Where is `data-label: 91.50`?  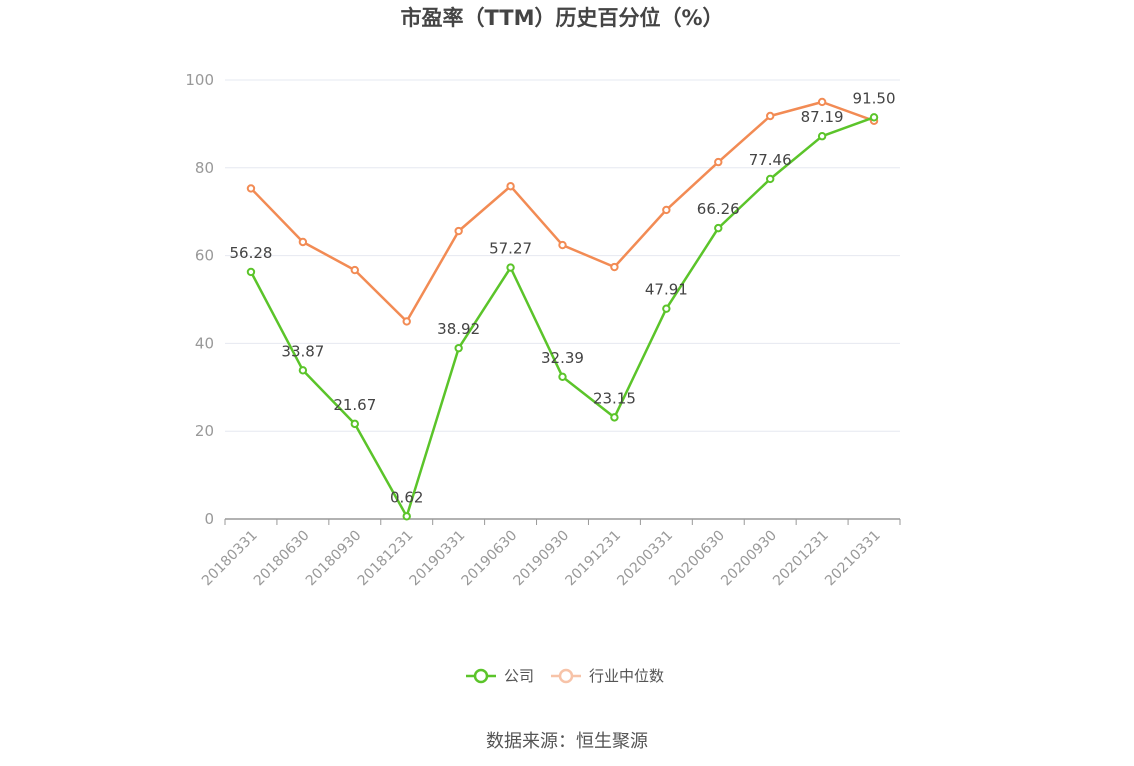
data-label: 91.50 is located at coordinates (874, 98).